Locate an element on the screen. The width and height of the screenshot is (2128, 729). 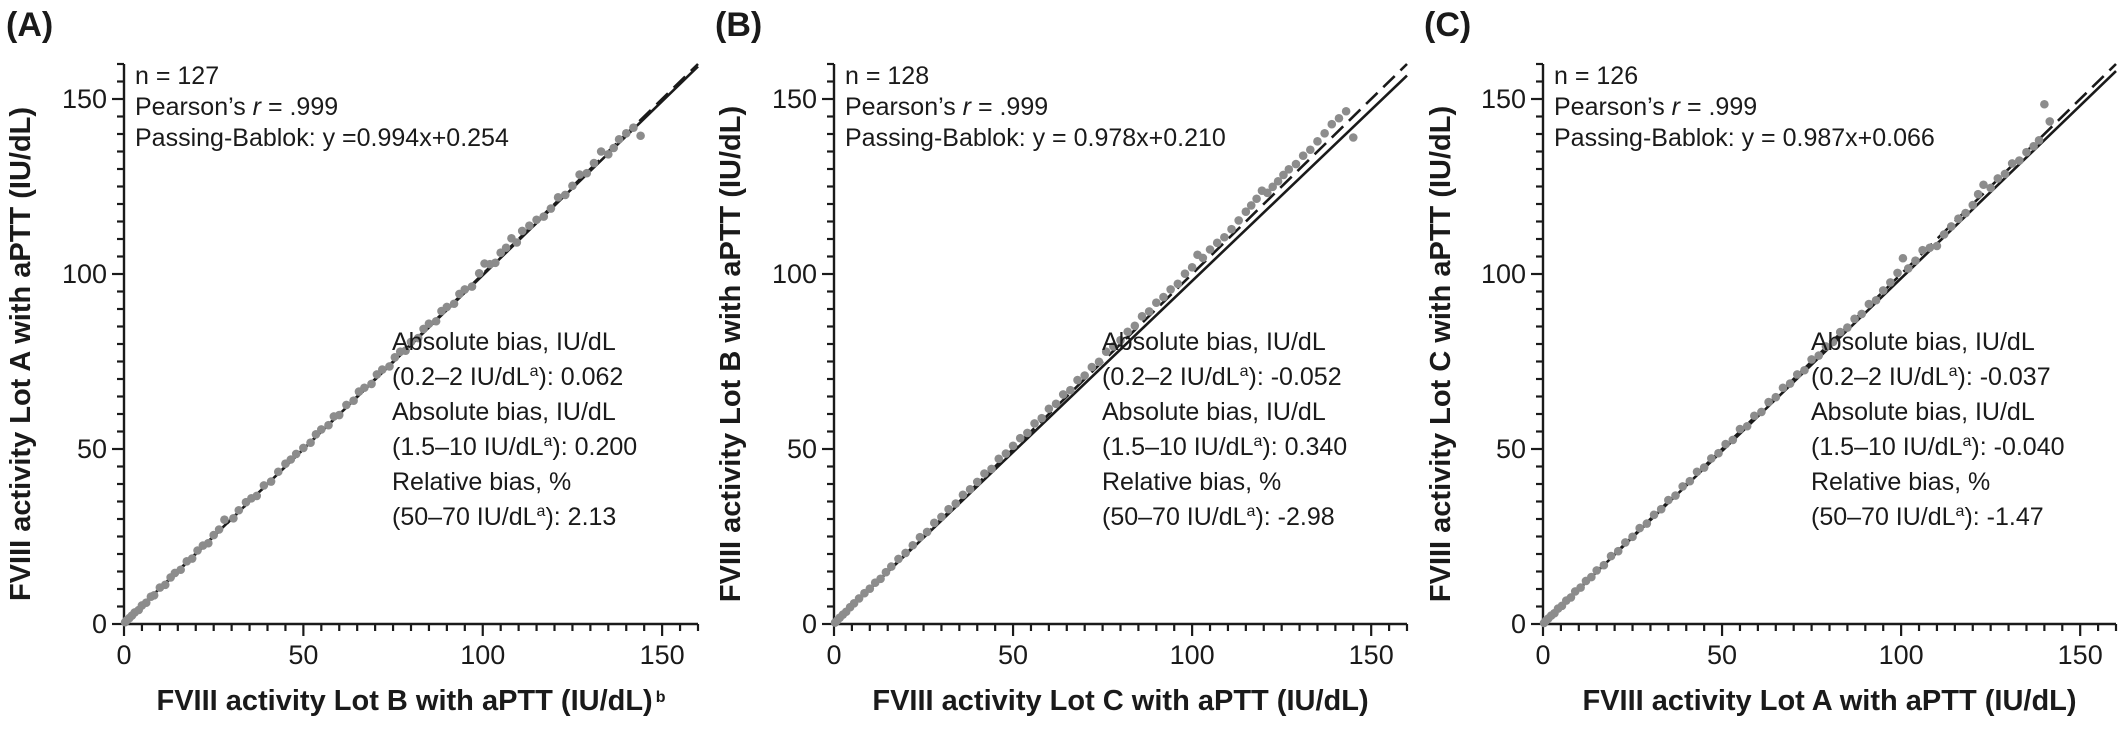
x-axis-title: FVIII activity Lot C with aPTT (IU/dL) is located at coordinates (1120, 701).